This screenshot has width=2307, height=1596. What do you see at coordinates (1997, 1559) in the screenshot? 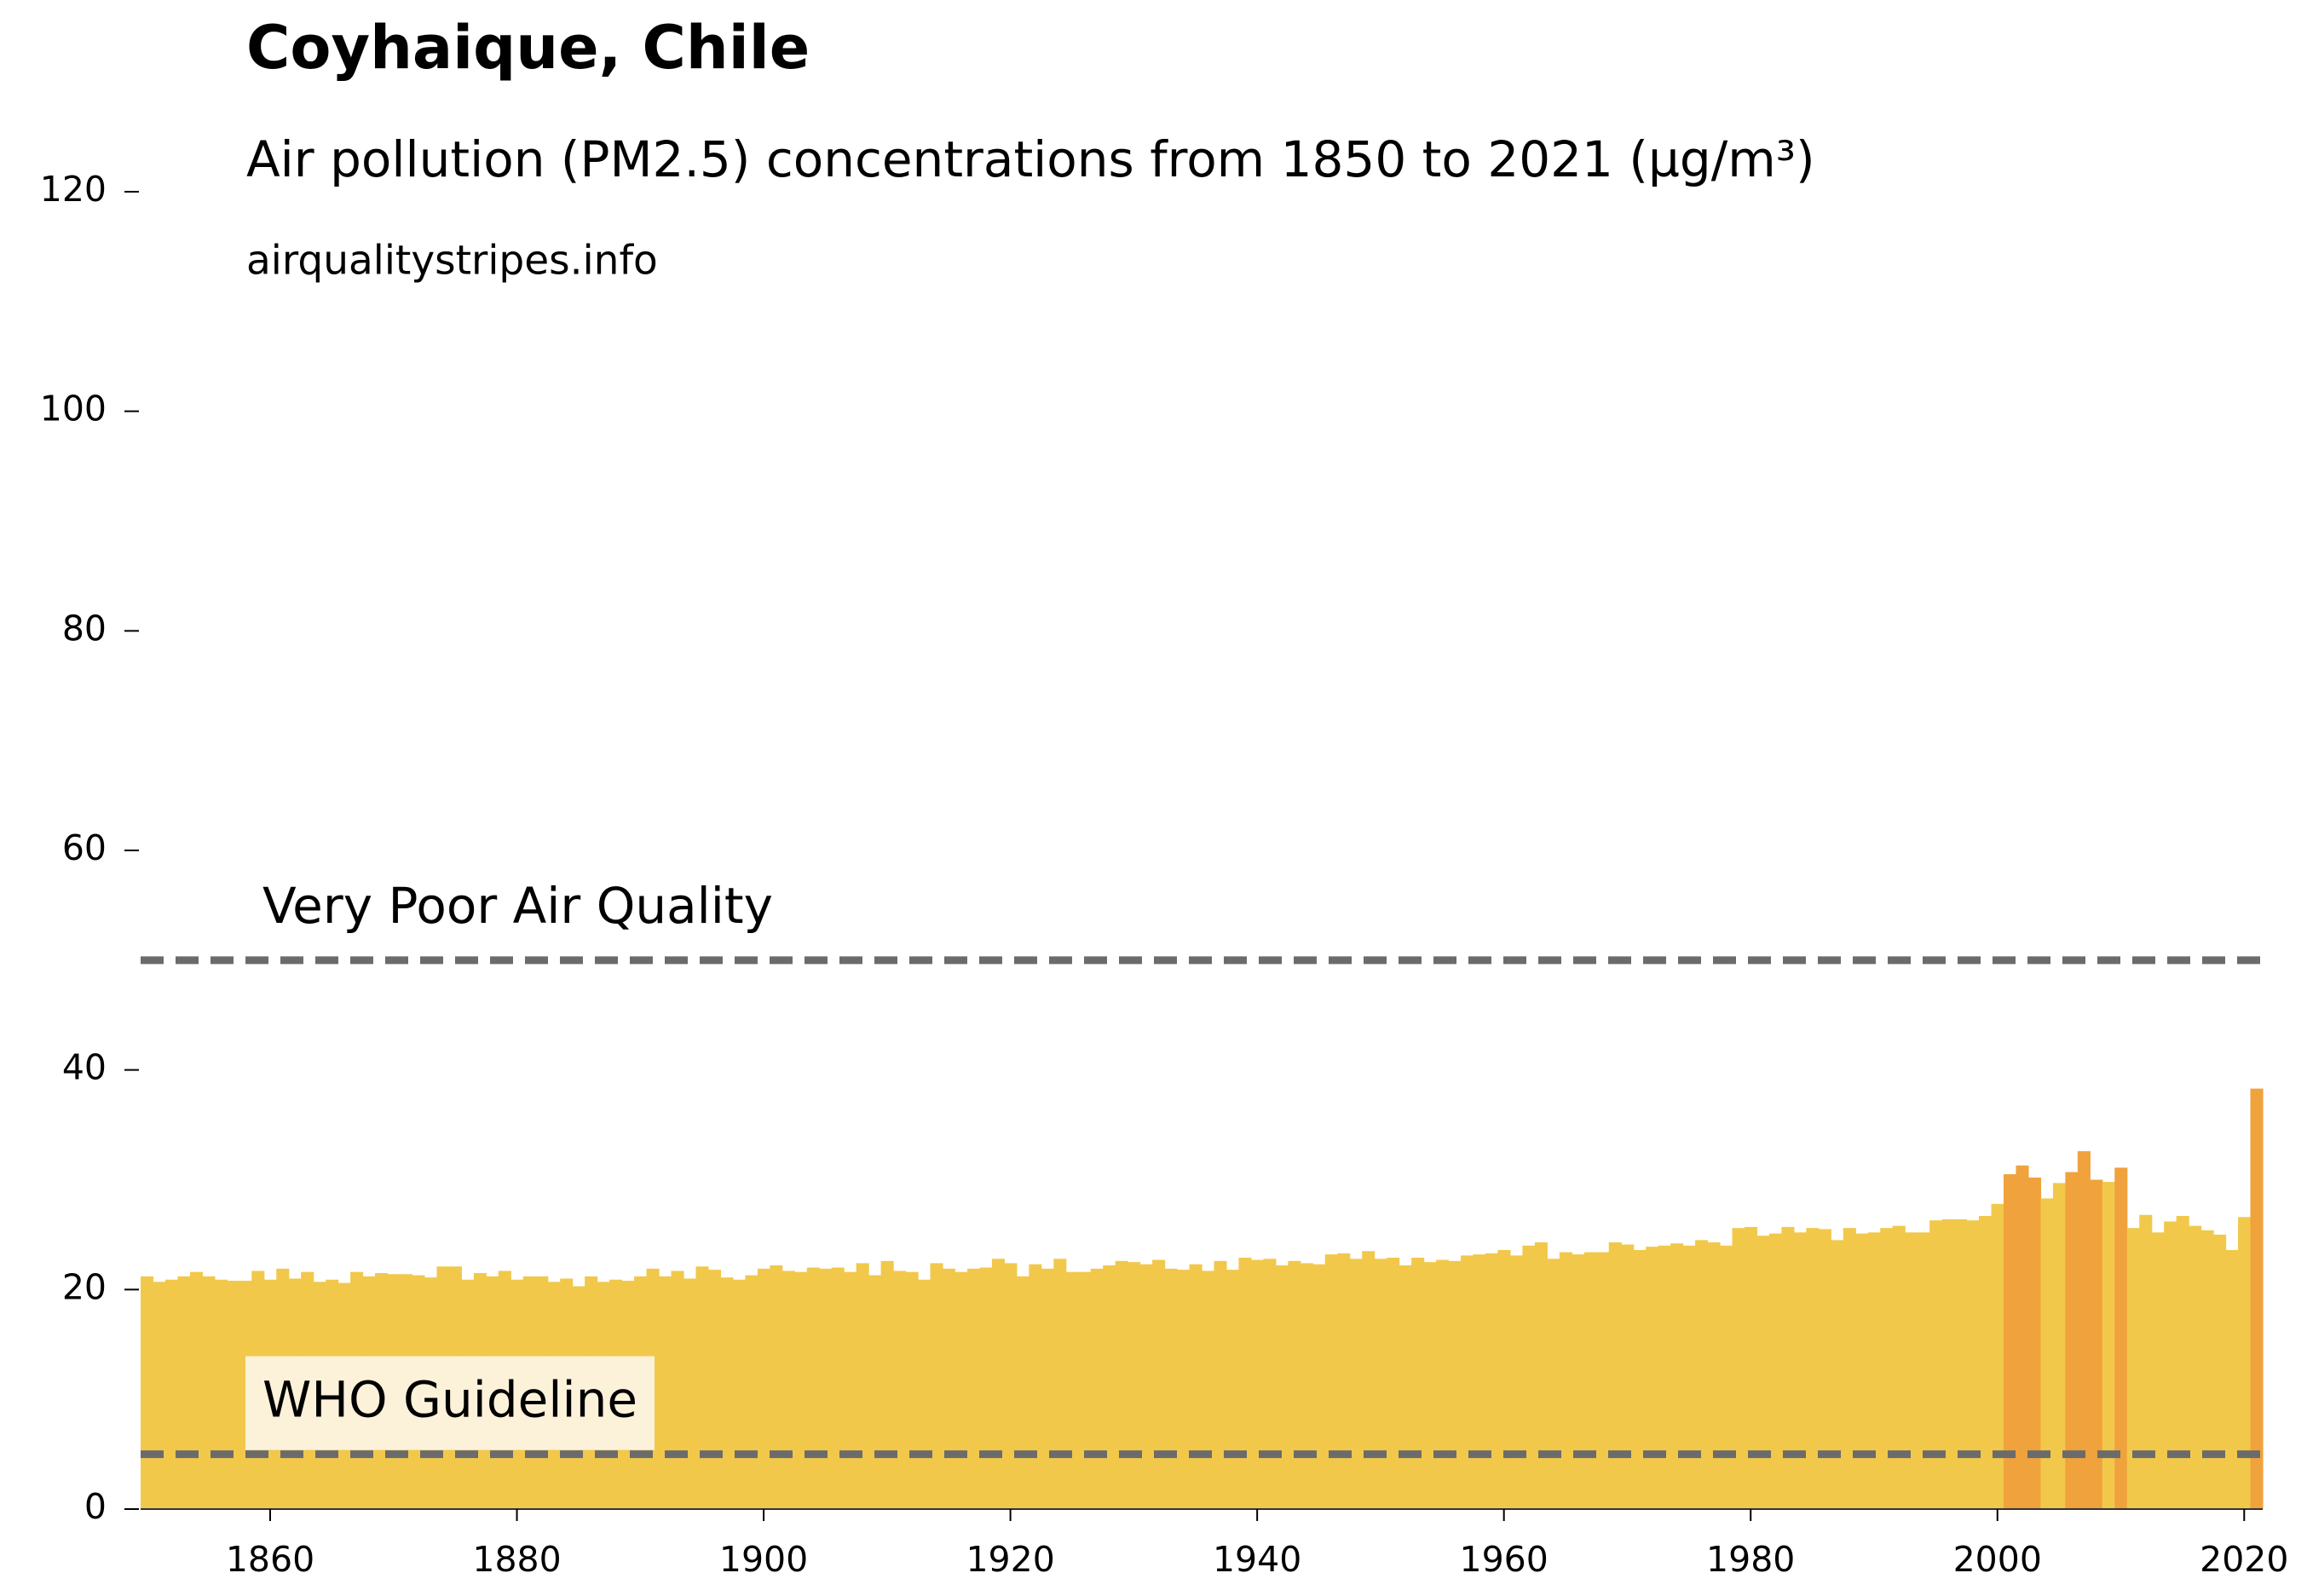
I see `x-tick-label: 2000` at bounding box center [1997, 1559].